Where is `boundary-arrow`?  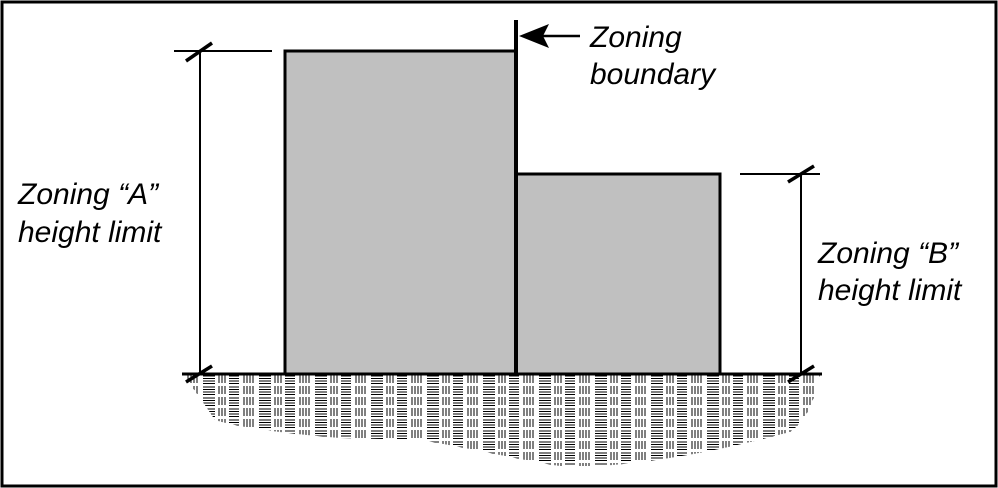 boundary-arrow is located at coordinates (549, 36).